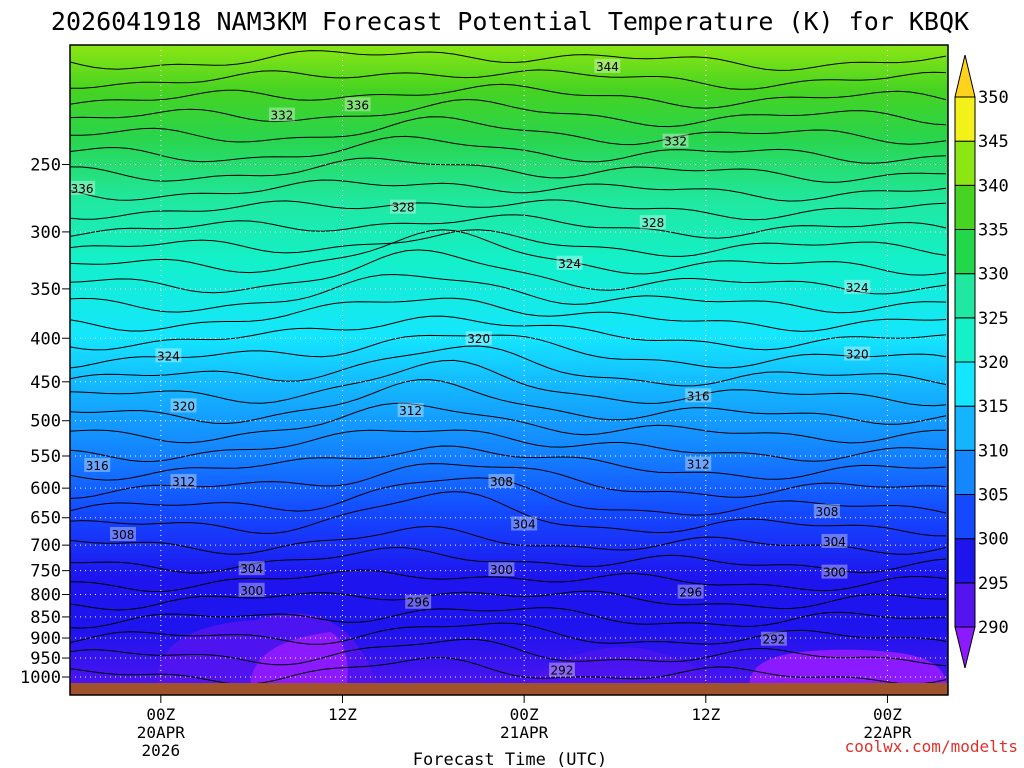 Image resolution: width=1024 pixels, height=768 pixels. What do you see at coordinates (993, 496) in the screenshot?
I see `colorbar-label: 305` at bounding box center [993, 496].